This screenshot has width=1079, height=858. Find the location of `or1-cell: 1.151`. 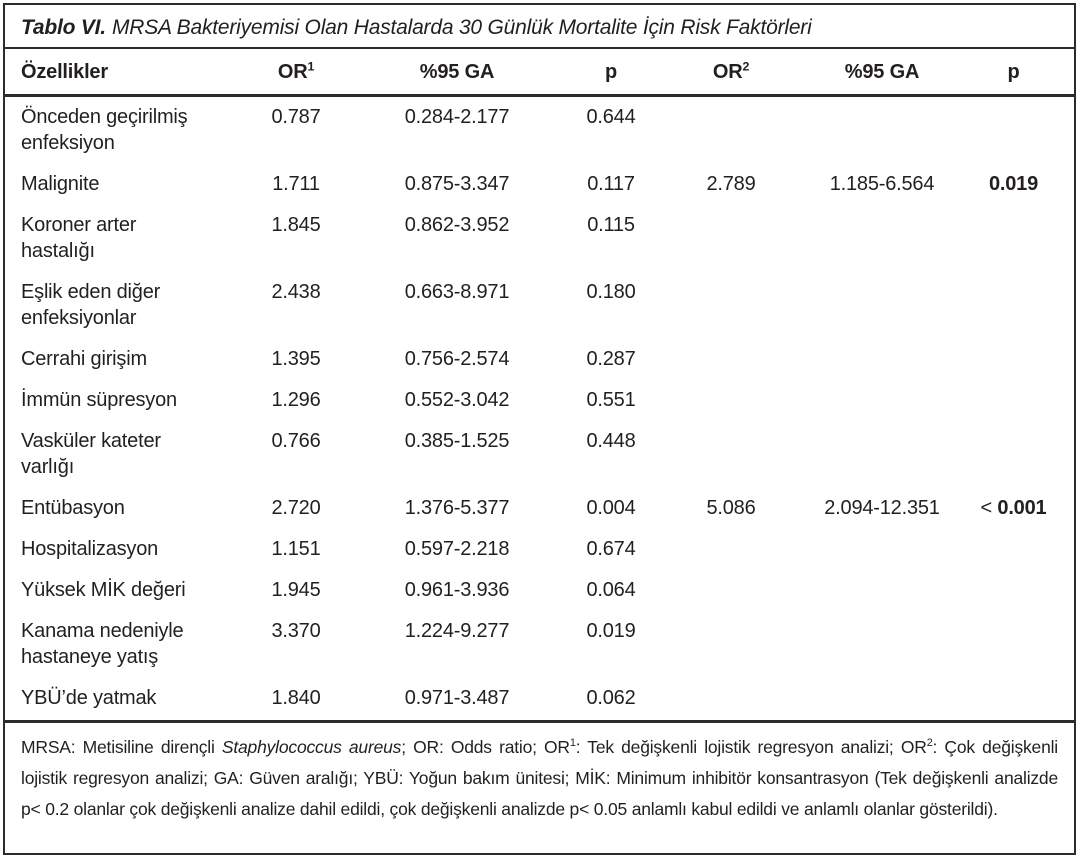

or1-cell: 1.151 is located at coordinates (296, 549).